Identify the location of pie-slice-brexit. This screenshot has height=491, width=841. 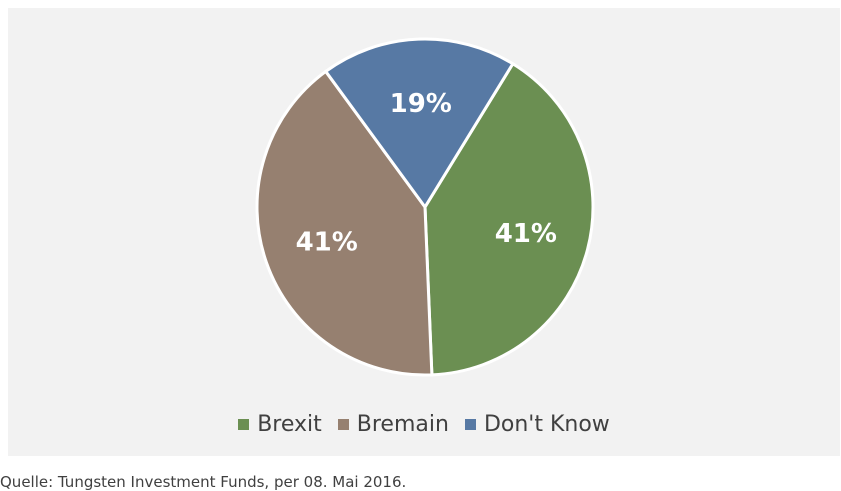
(509, 219).